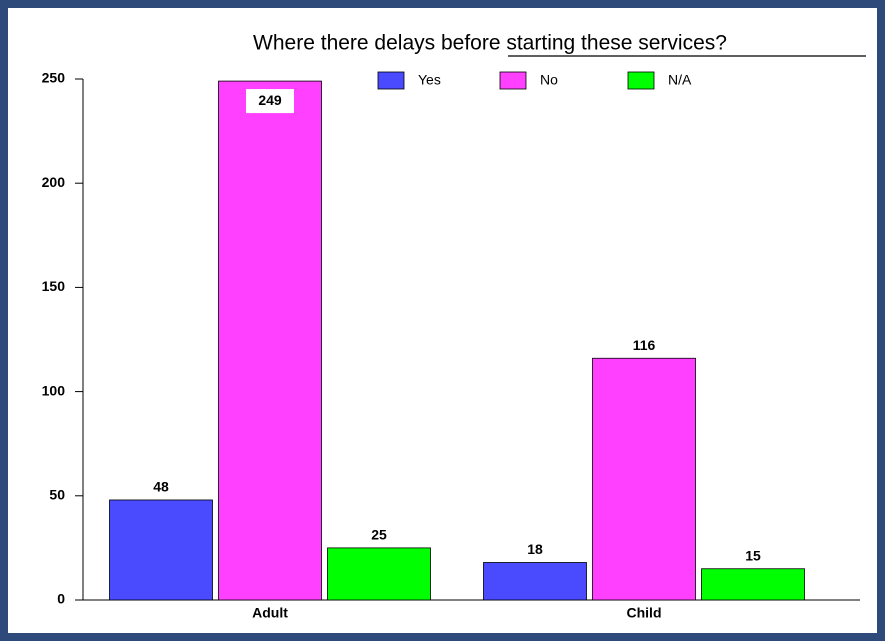 Image resolution: width=885 pixels, height=641 pixels. Describe the element at coordinates (680, 80) in the screenshot. I see `legend-label: N/A` at that location.